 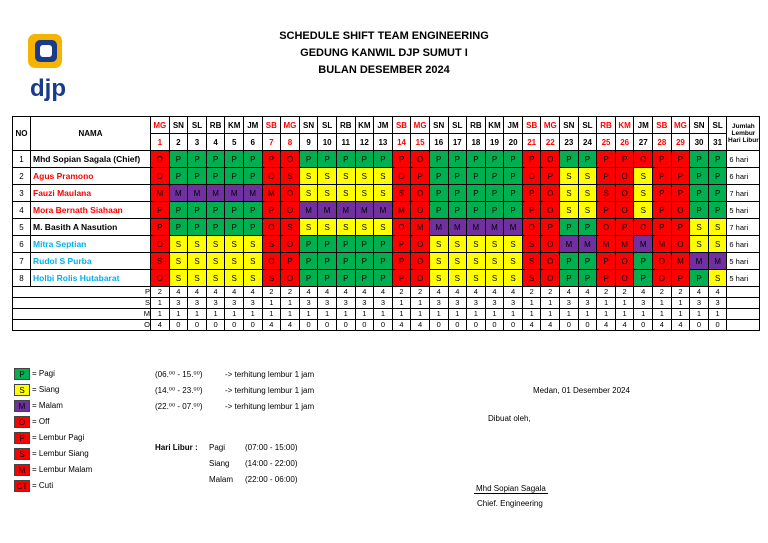 I want to click on day-number: 19, so click(x=494, y=142).